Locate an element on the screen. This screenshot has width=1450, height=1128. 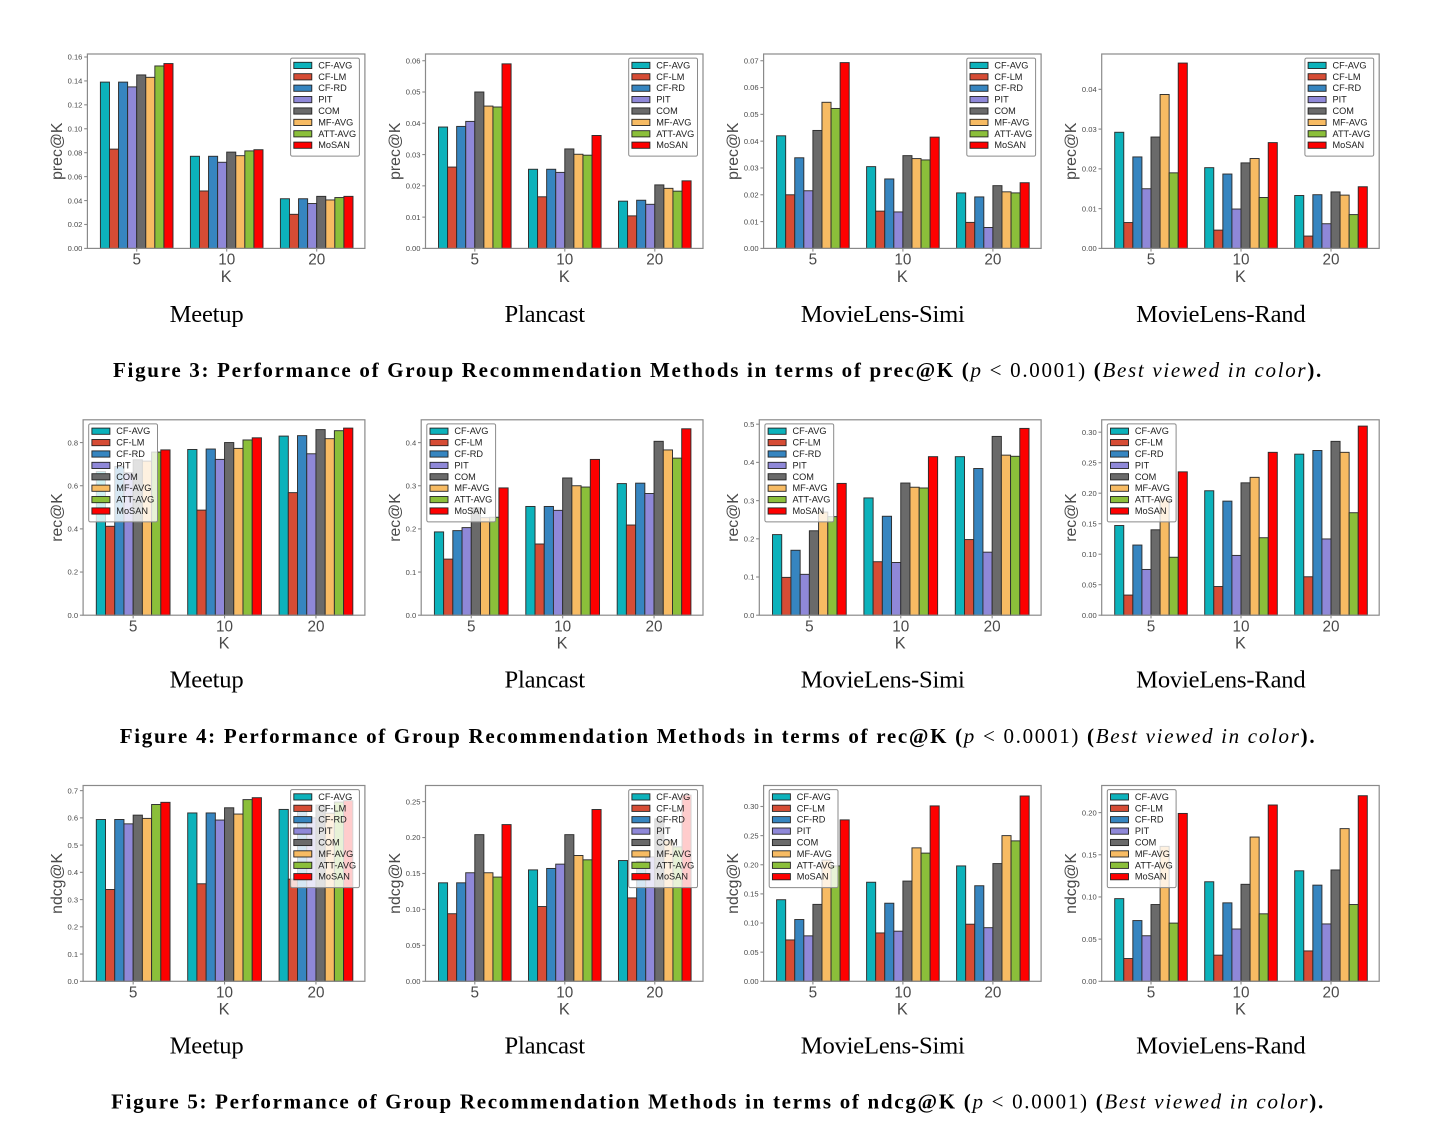
svg-text: Plancast is located at coordinates (544, 314).